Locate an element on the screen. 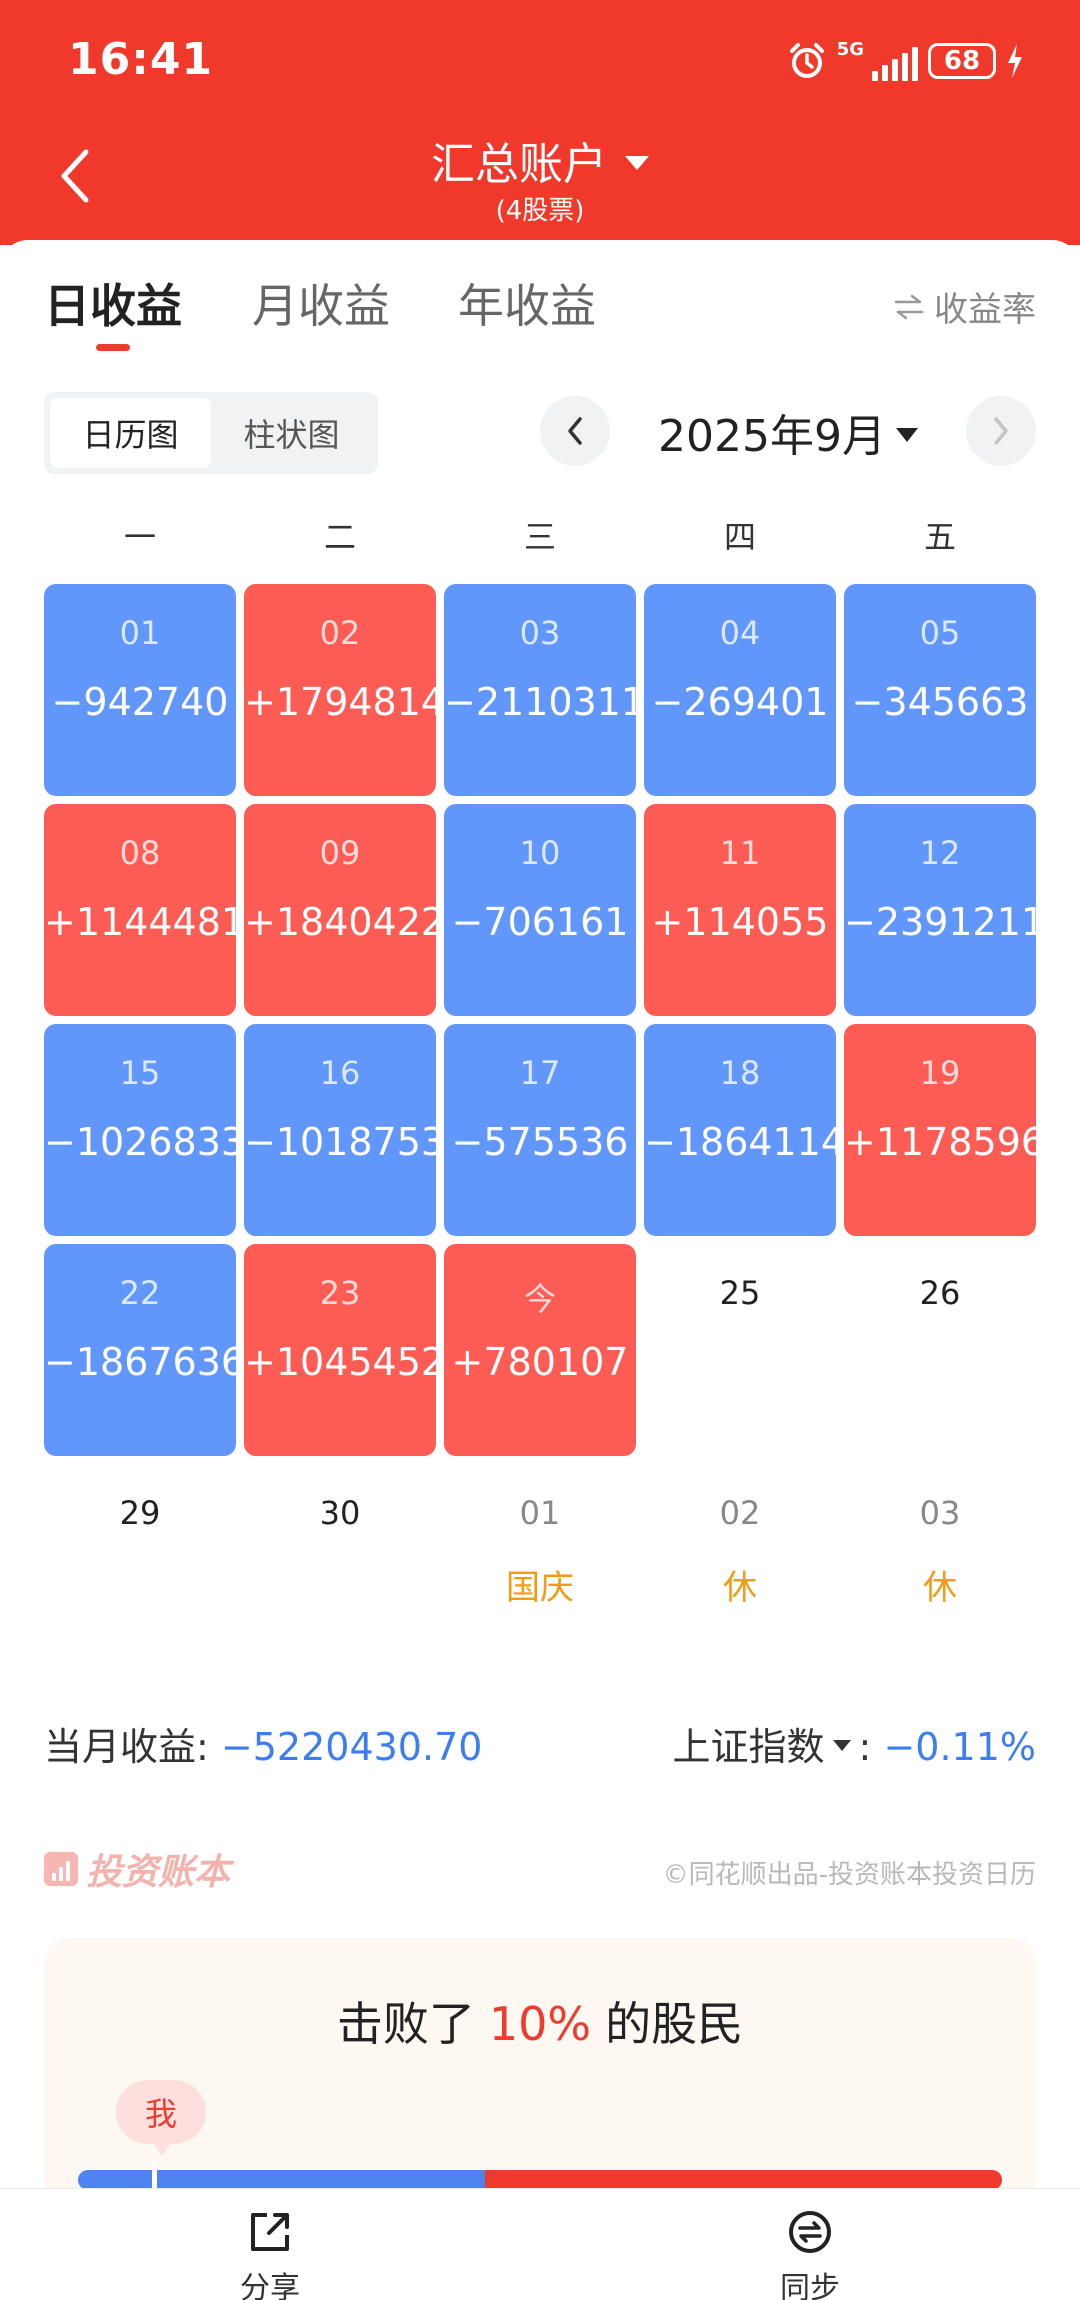 Image resolution: width=1080 pixels, height=2300 pixels. calendar-day-number: 29 is located at coordinates (140, 1513).